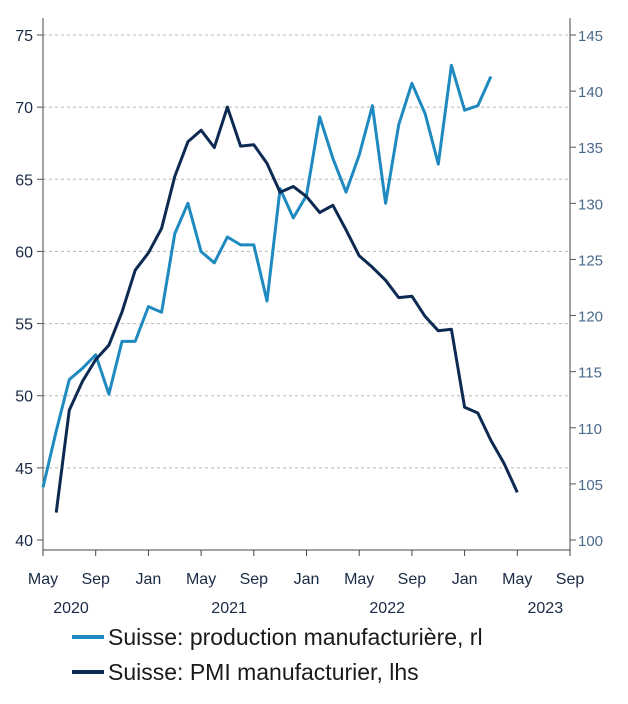 The image size is (628, 704). What do you see at coordinates (295, 637) in the screenshot?
I see `legend-label-production: Suisse: production manufacturière, rl` at bounding box center [295, 637].